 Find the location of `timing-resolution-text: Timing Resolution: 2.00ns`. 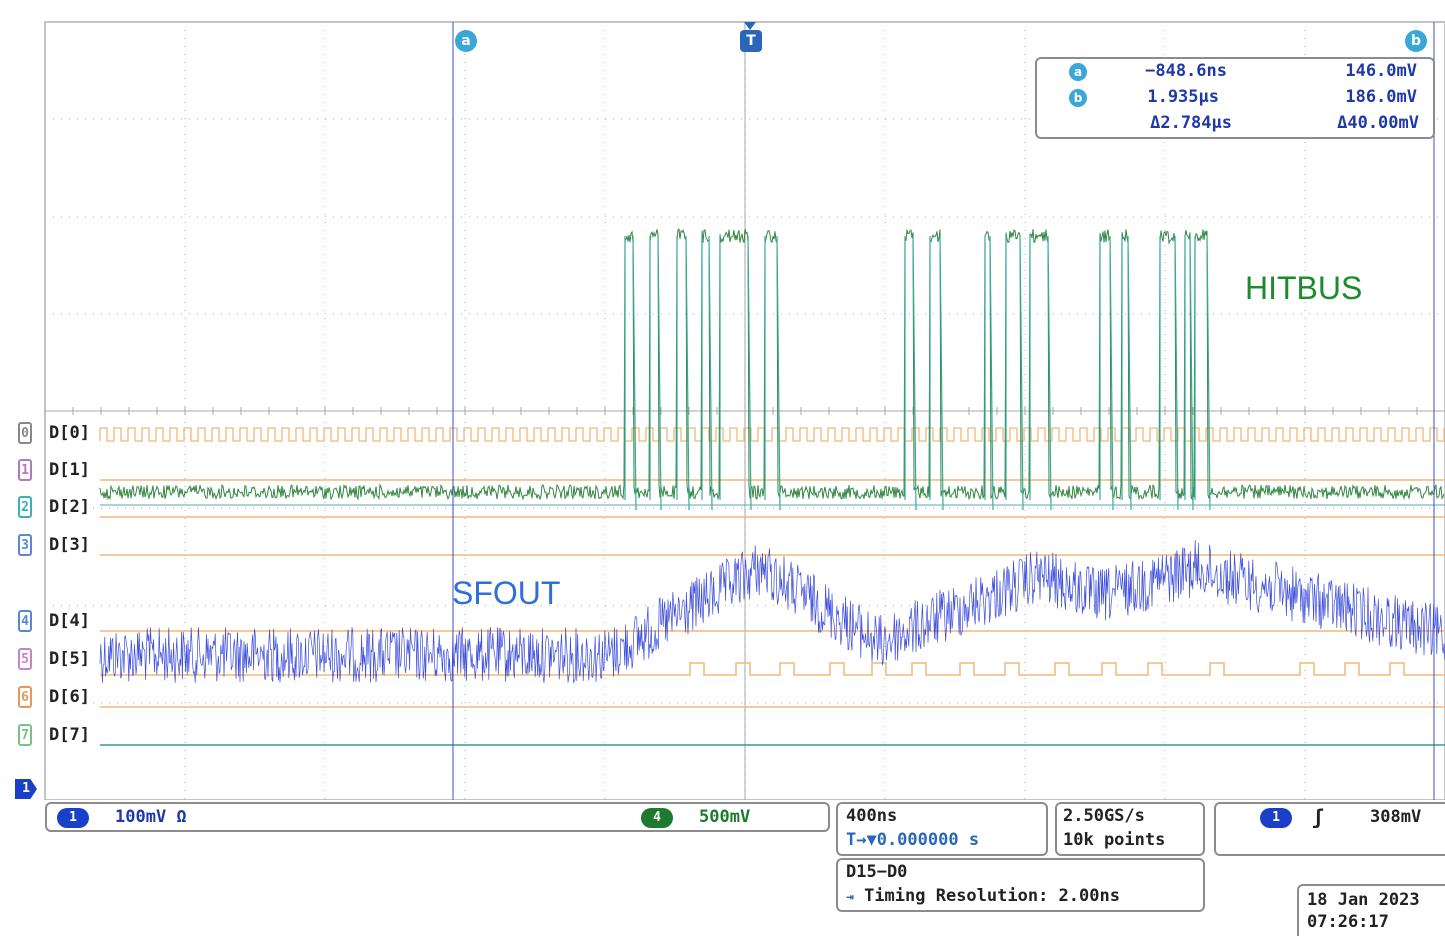

timing-resolution-text: Timing Resolution: 2.00ns is located at coordinates (992, 896).